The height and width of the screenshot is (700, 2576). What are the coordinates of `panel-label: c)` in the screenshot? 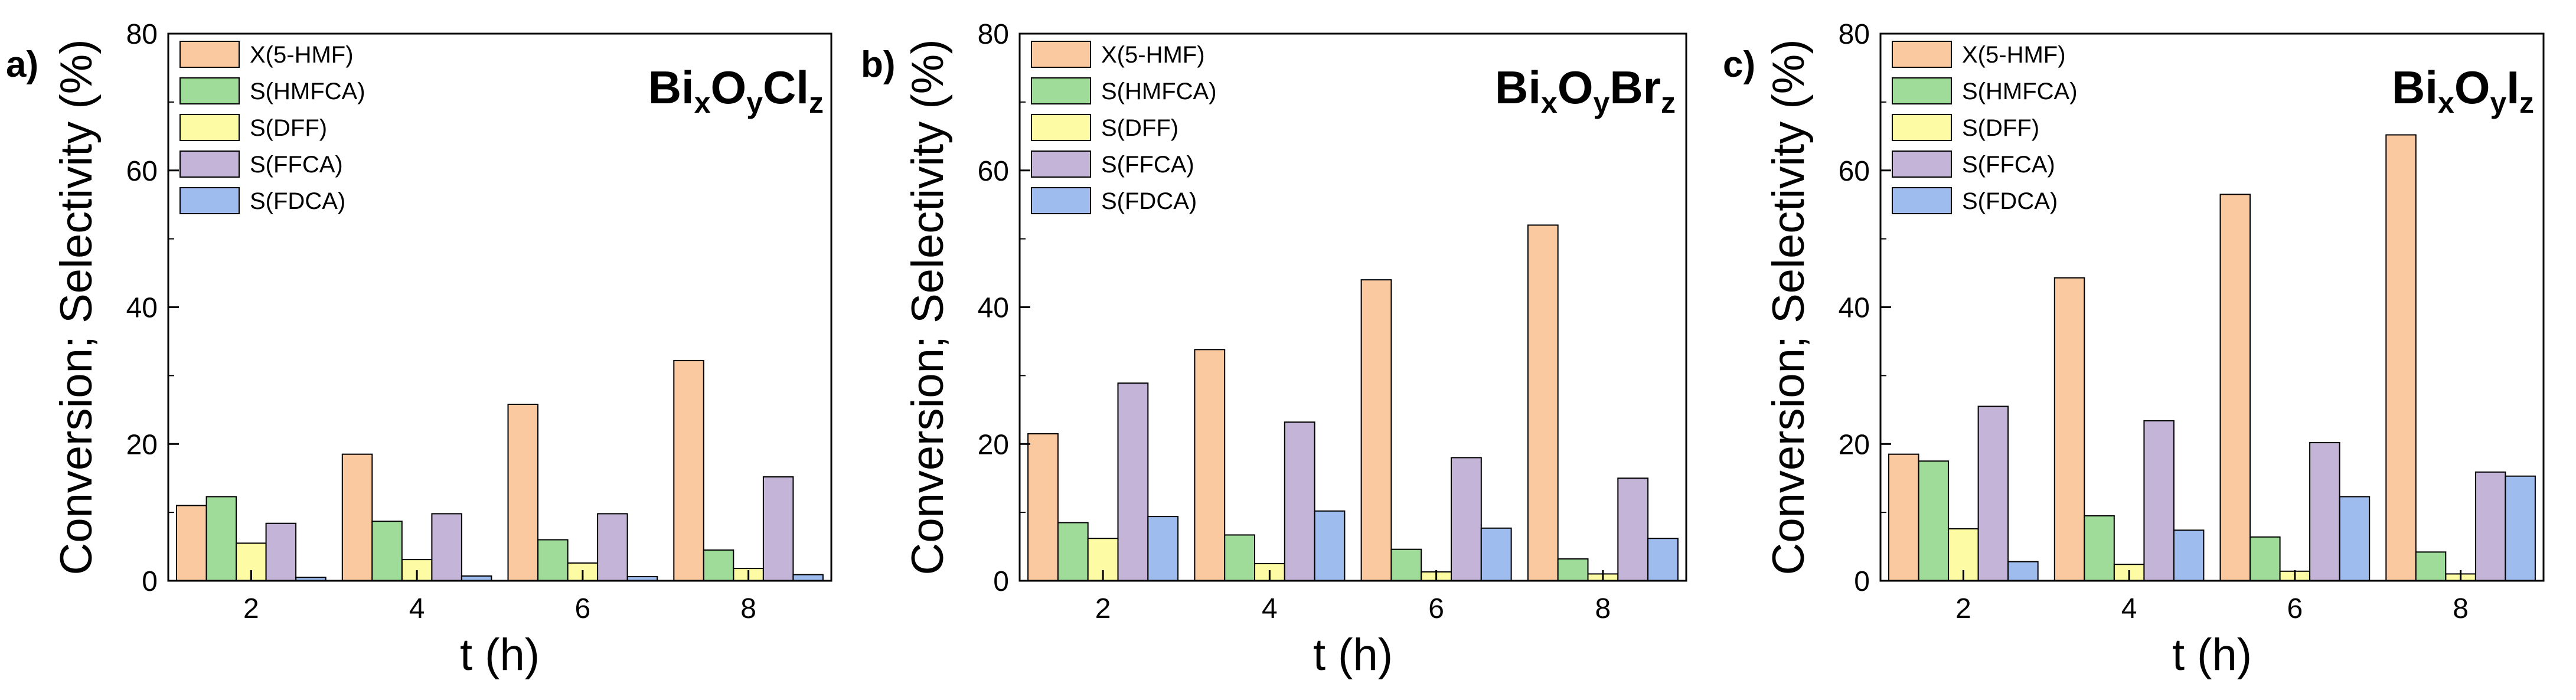 It's located at (1739, 64).